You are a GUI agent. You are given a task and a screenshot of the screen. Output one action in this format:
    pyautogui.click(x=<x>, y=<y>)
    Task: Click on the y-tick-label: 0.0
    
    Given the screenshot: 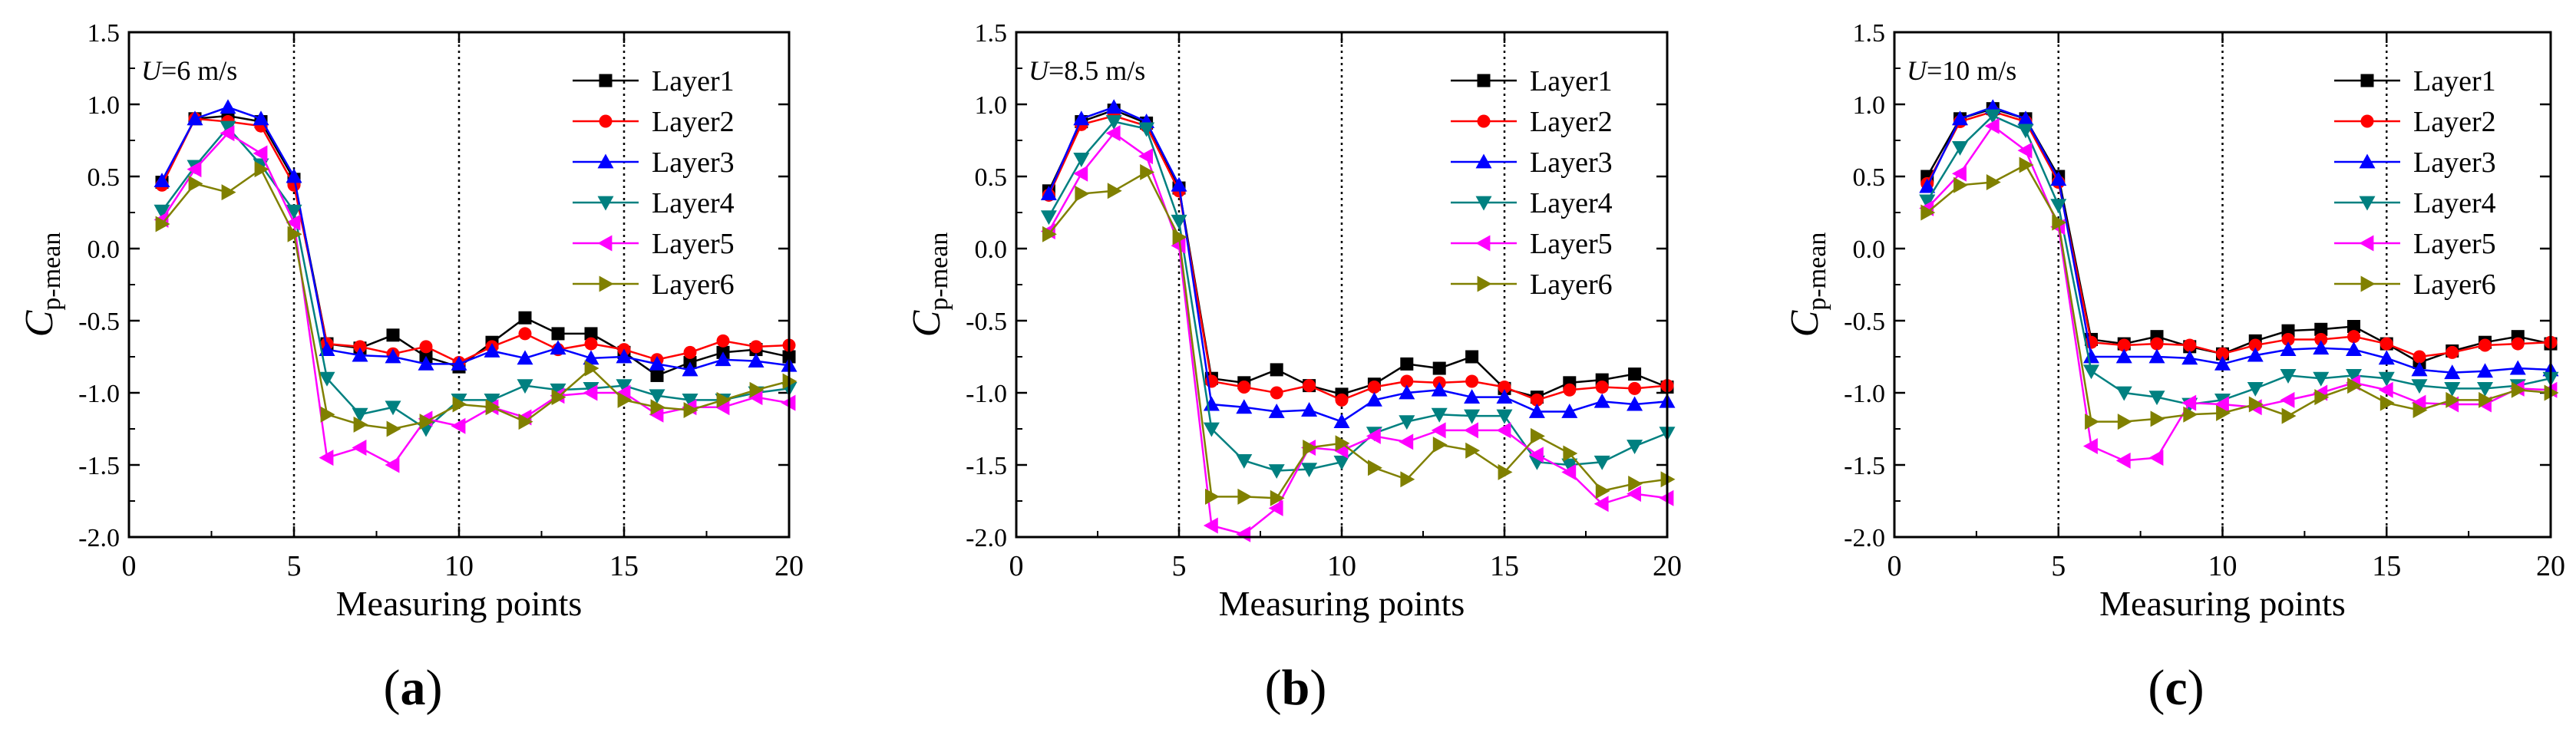 What is the action you would take?
    pyautogui.click(x=1869, y=250)
    